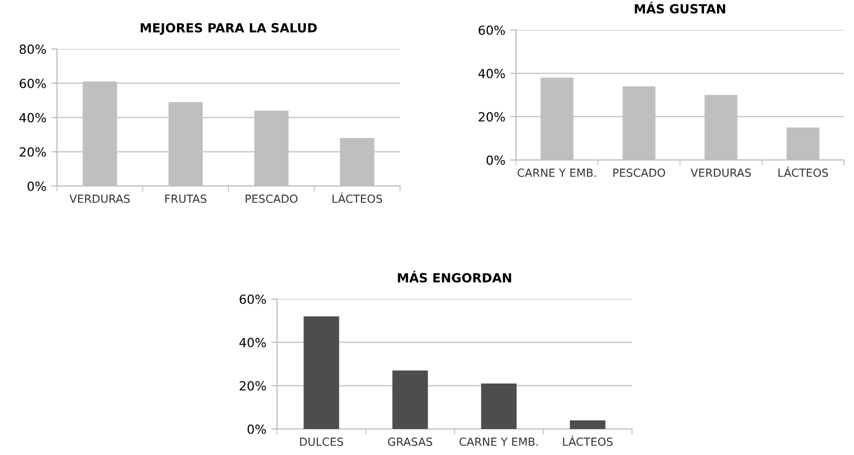 The image size is (854, 455). Describe the element at coordinates (33, 49) in the screenshot. I see `y-tick-label: 80%` at that location.